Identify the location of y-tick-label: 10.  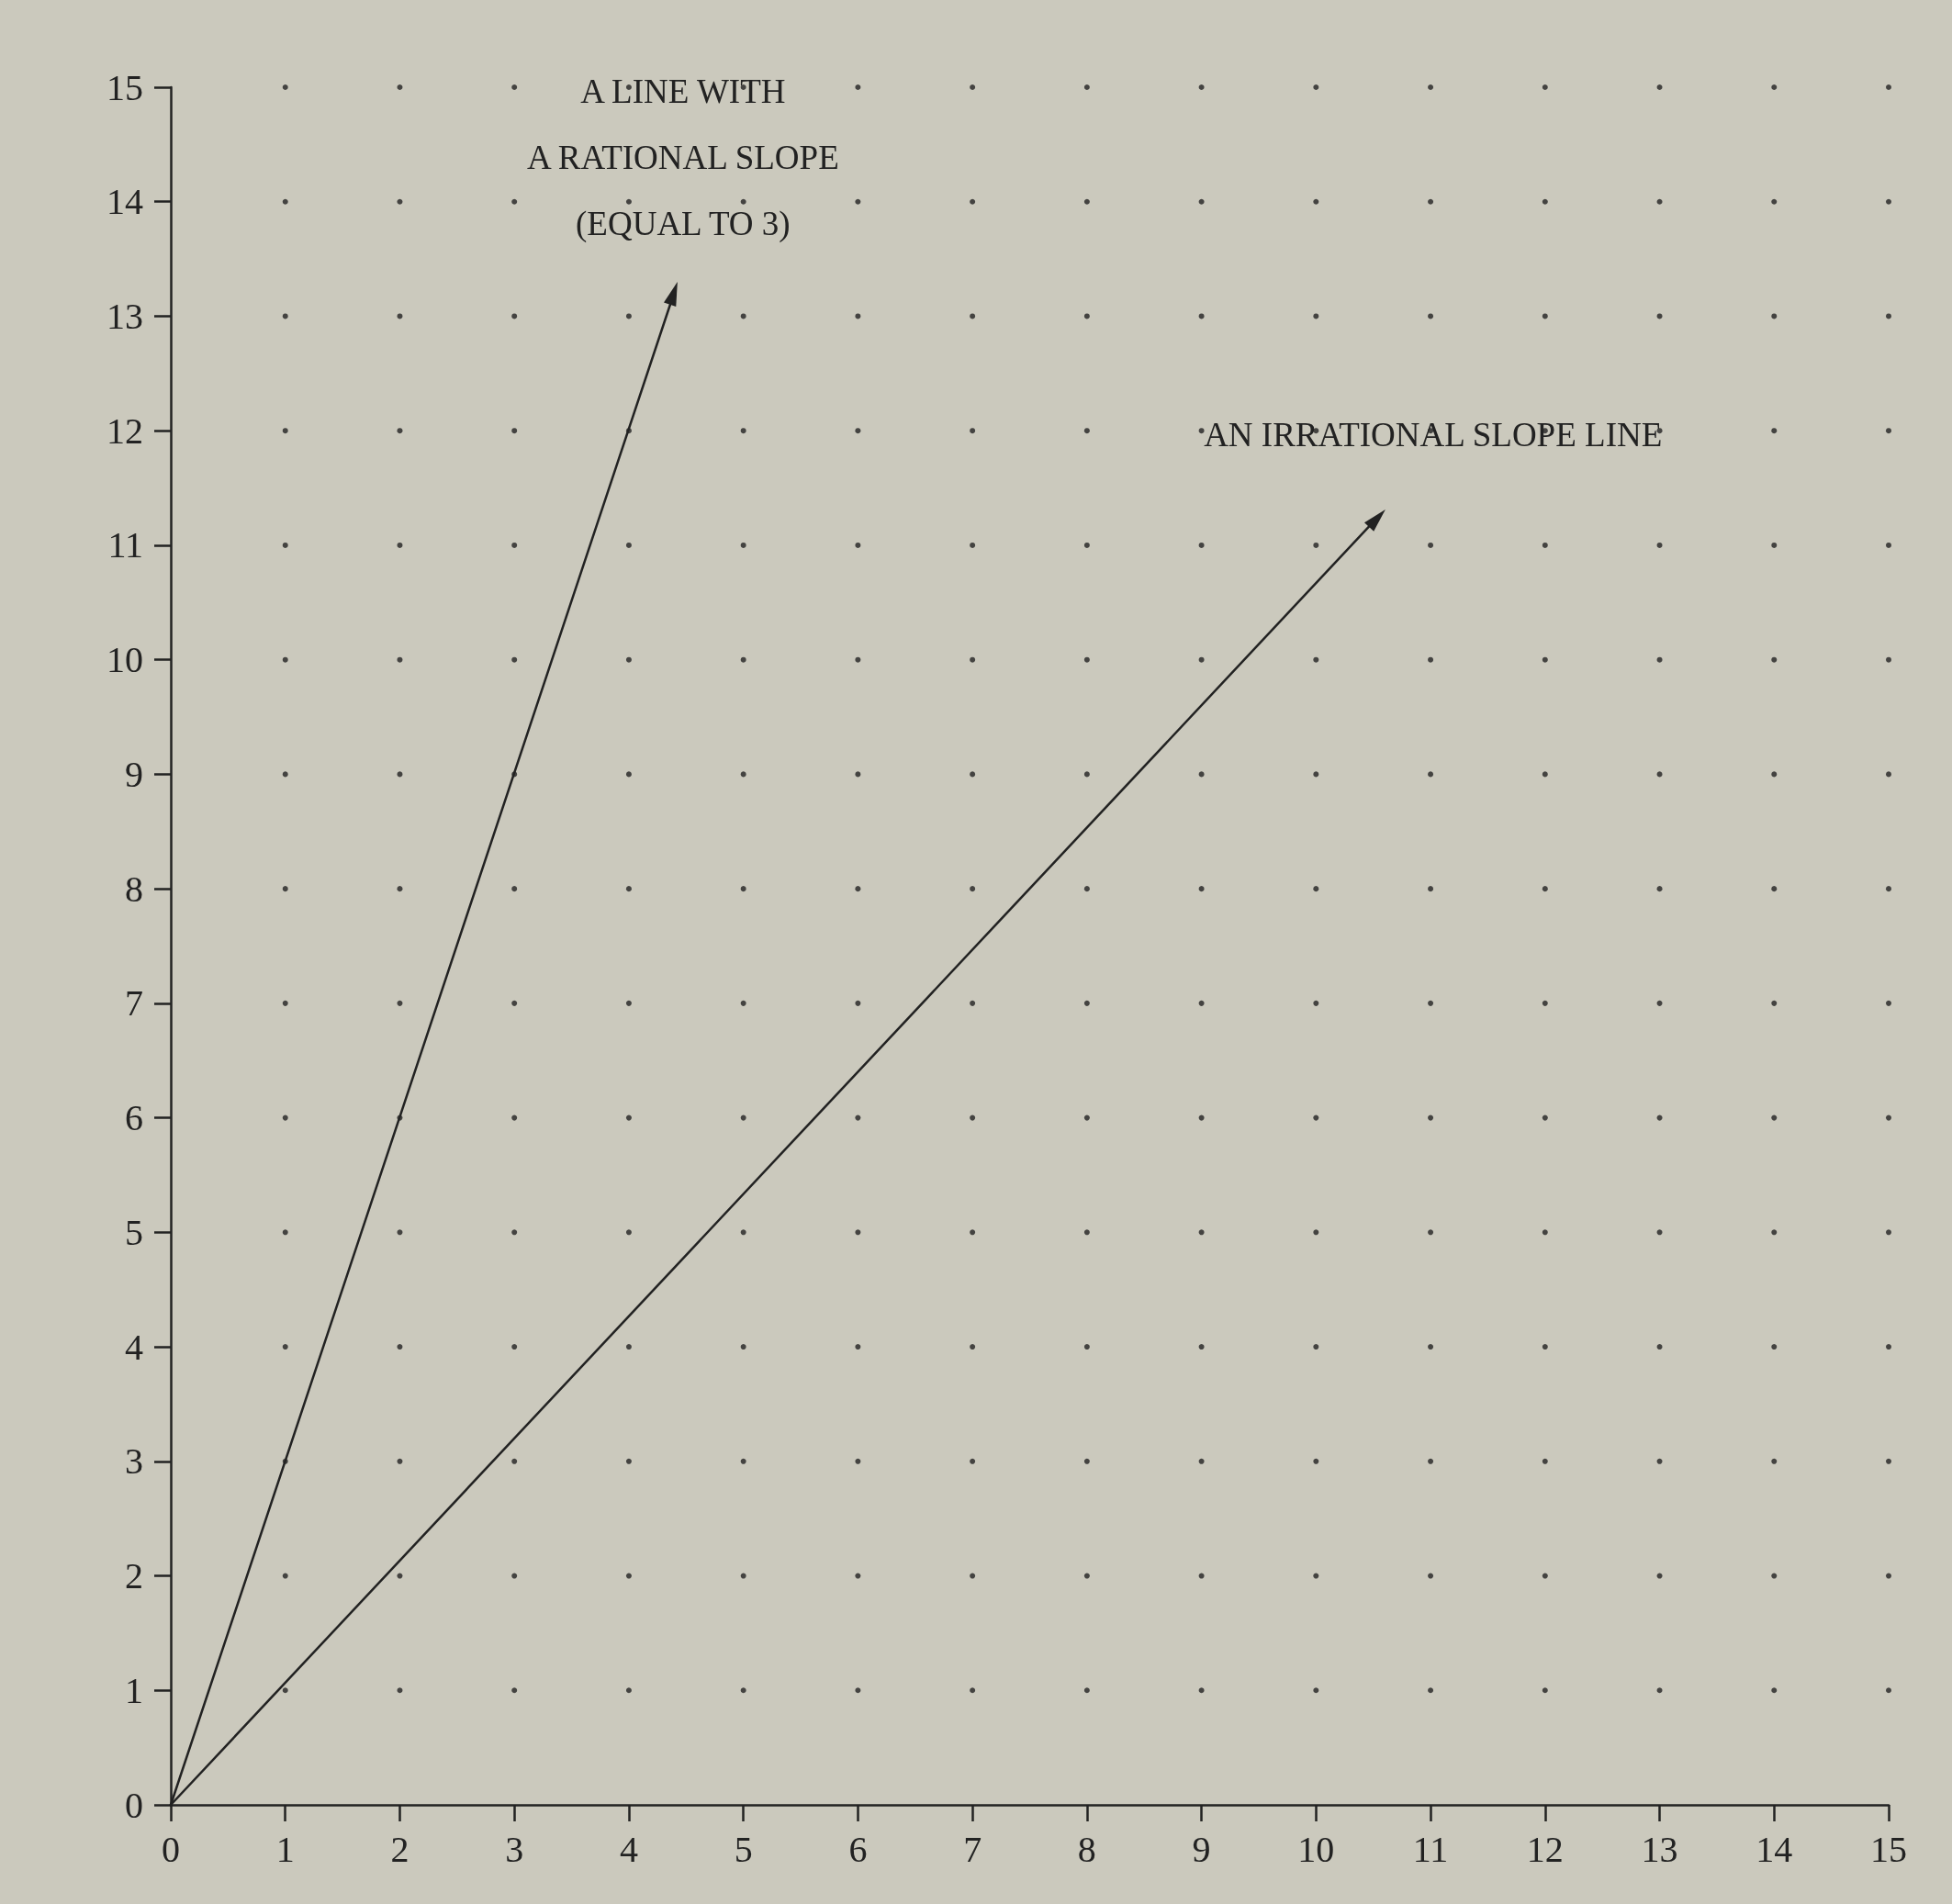
(125, 660).